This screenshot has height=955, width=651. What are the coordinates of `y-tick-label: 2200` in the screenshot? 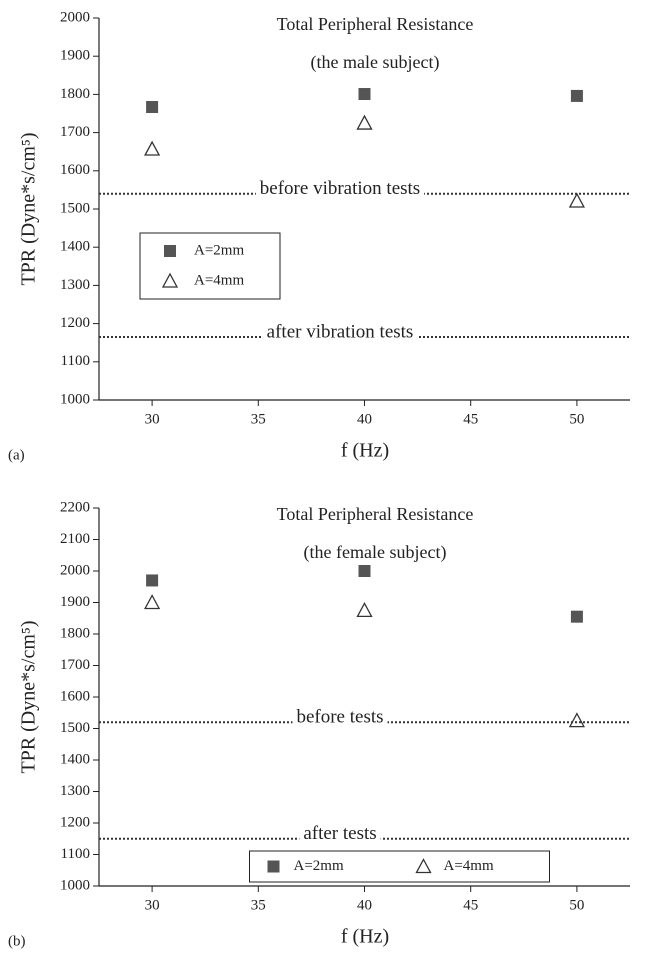 It's located at (75, 507).